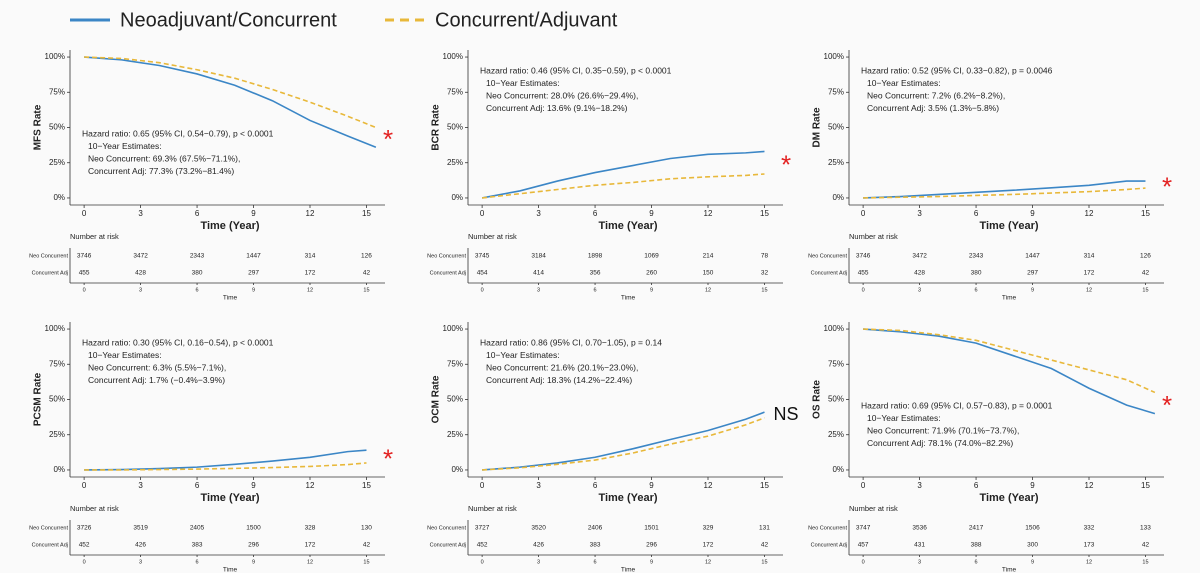 This screenshot has width=1200, height=573. Describe the element at coordinates (708, 528) in the screenshot. I see `risk-count: 329` at that location.